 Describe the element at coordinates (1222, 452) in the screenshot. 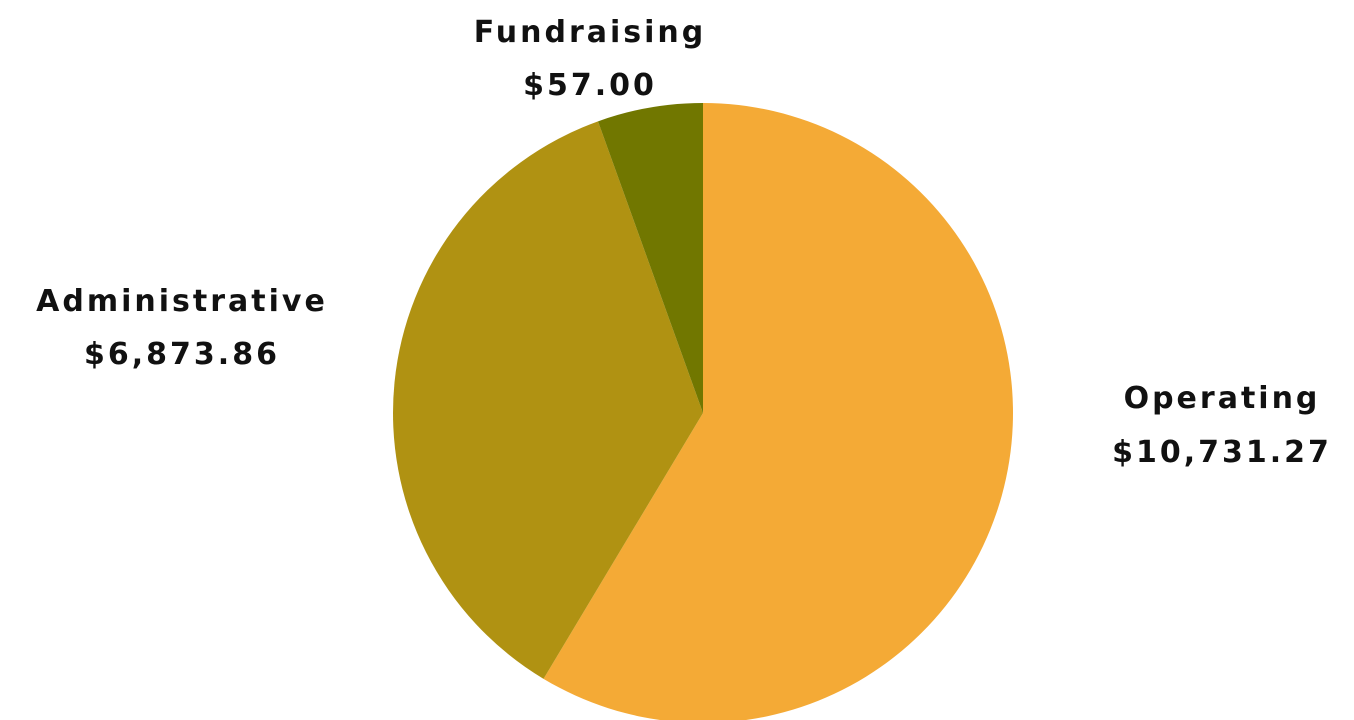

I see `slice-label-value-operating: $10,731.27` at that location.